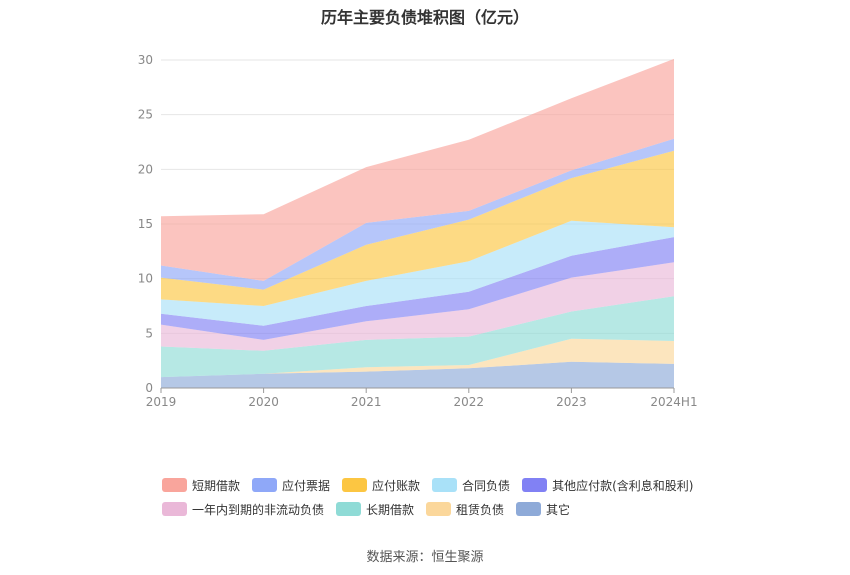 The height and width of the screenshot is (575, 850). What do you see at coordinates (216, 485) in the screenshot?
I see `legend-label: 短期借款` at bounding box center [216, 485].